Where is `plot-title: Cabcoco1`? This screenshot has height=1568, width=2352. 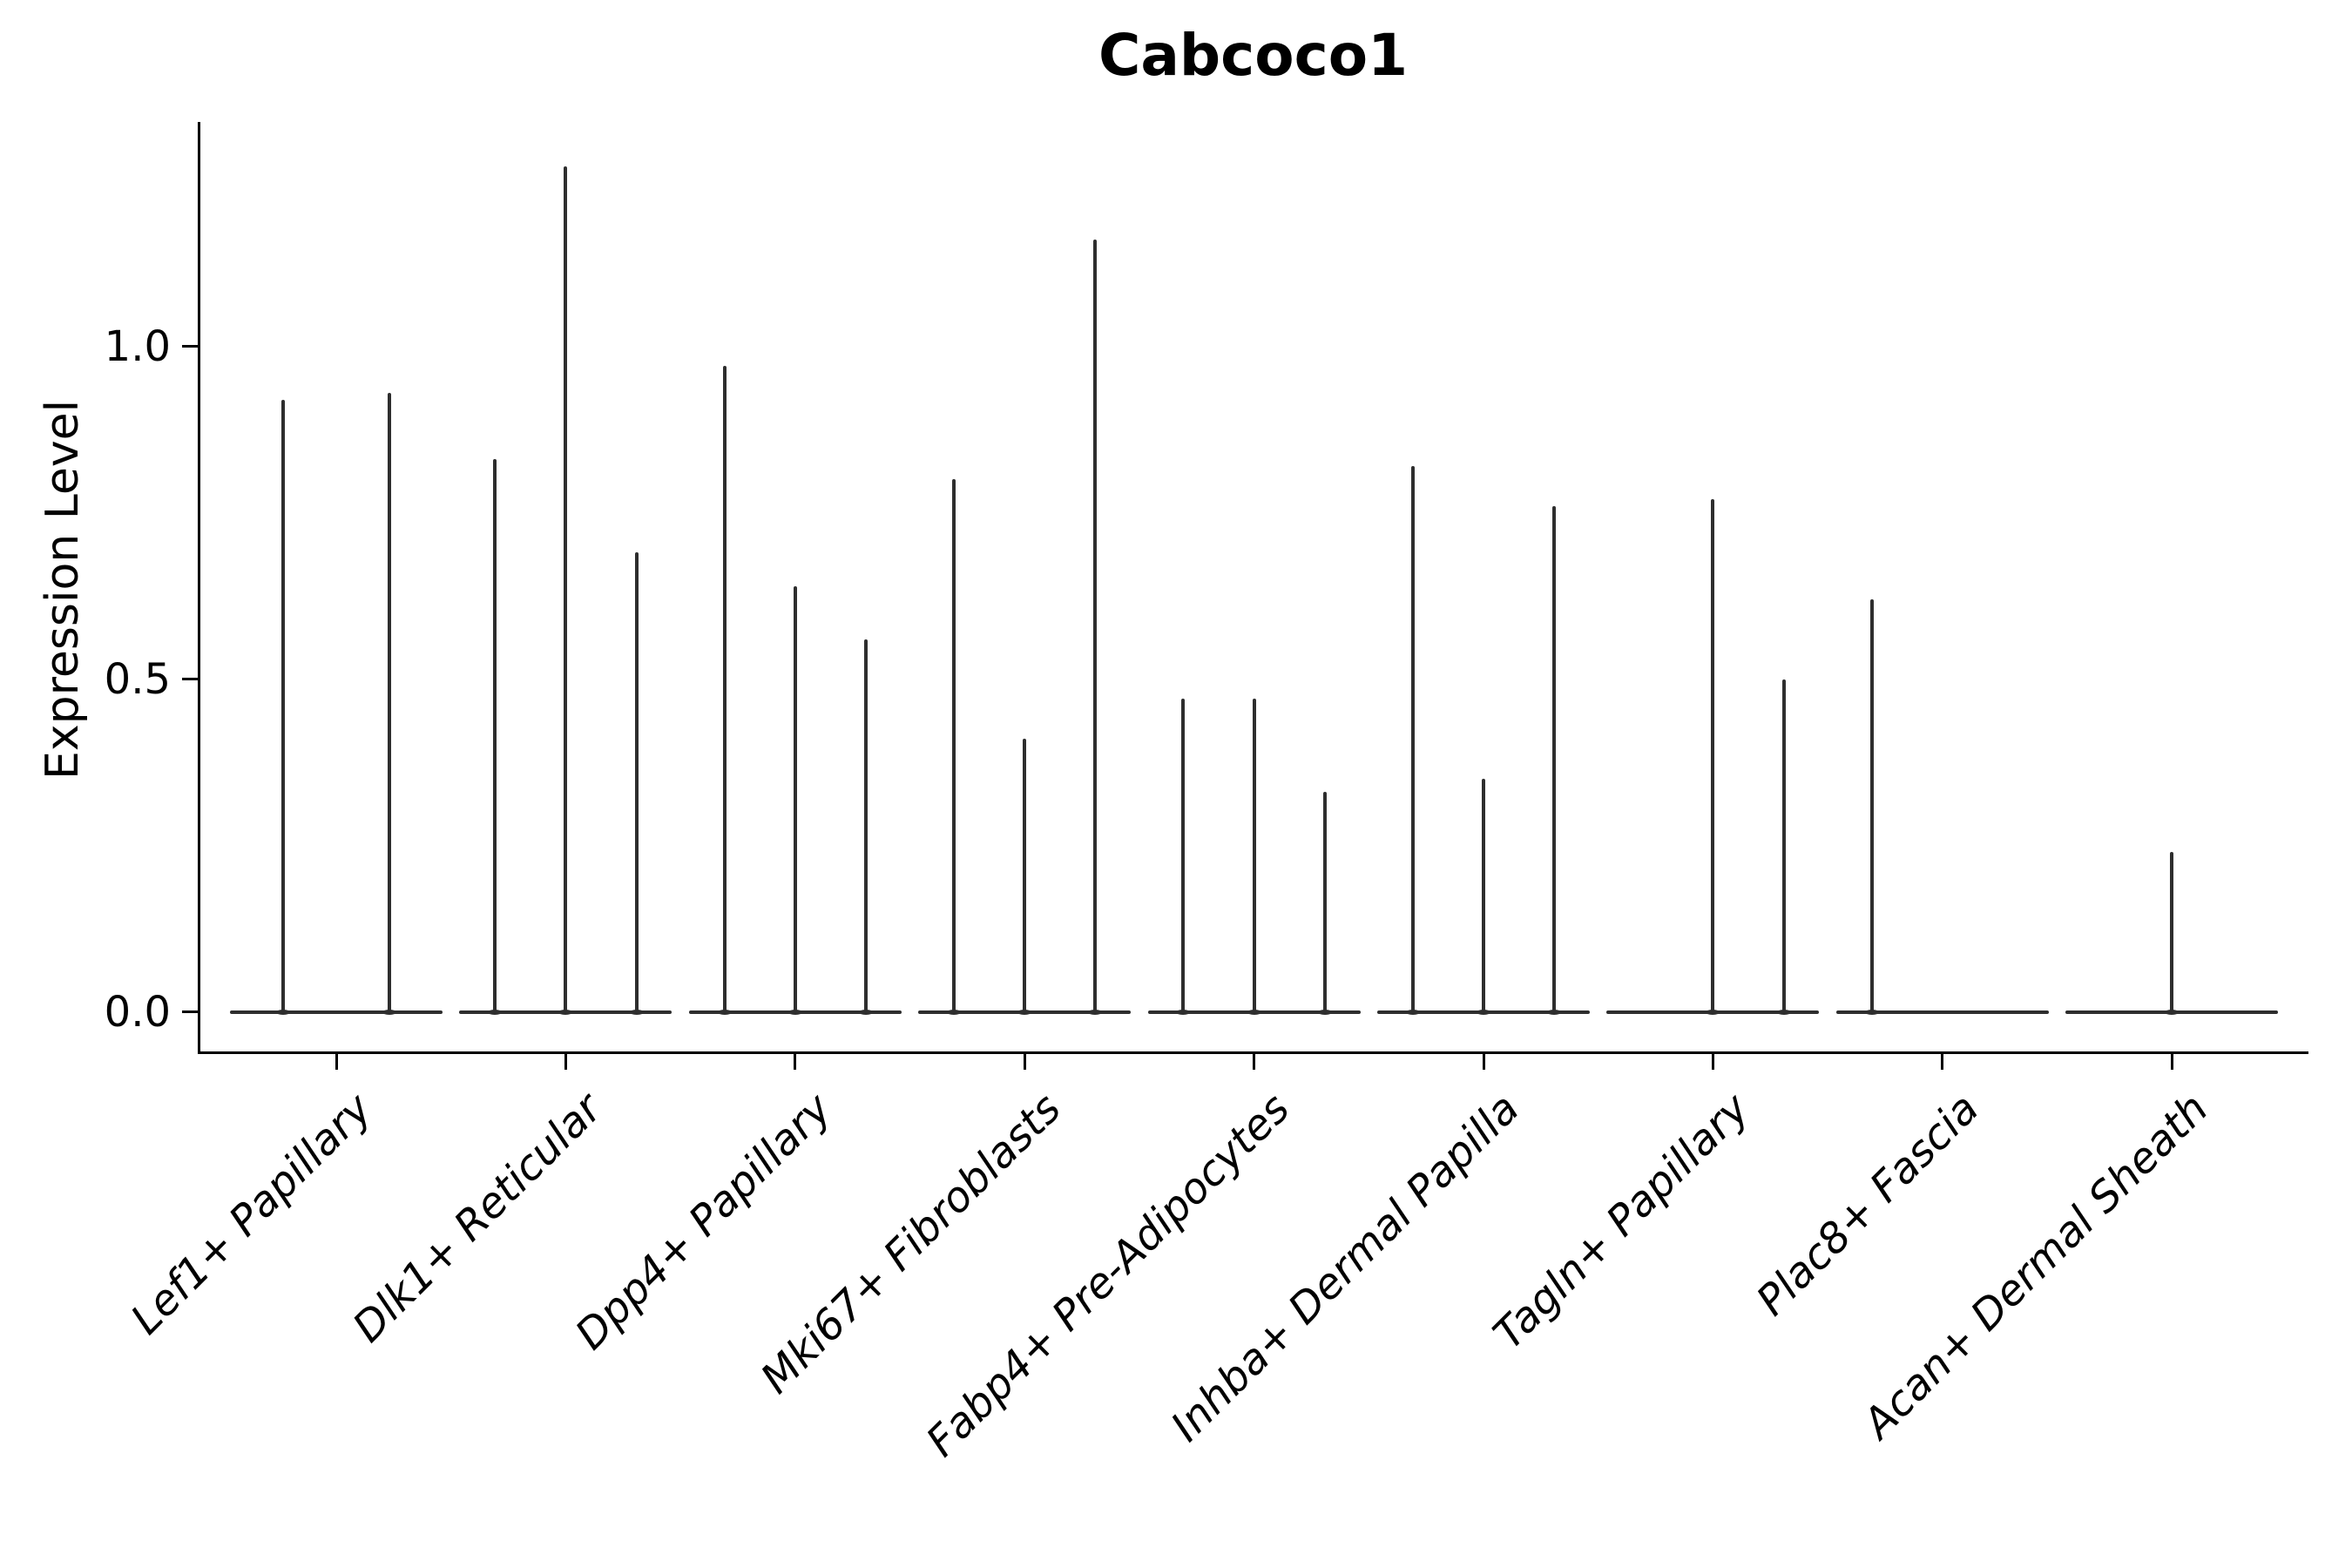 plot-title: Cabcoco1 is located at coordinates (1253, 56).